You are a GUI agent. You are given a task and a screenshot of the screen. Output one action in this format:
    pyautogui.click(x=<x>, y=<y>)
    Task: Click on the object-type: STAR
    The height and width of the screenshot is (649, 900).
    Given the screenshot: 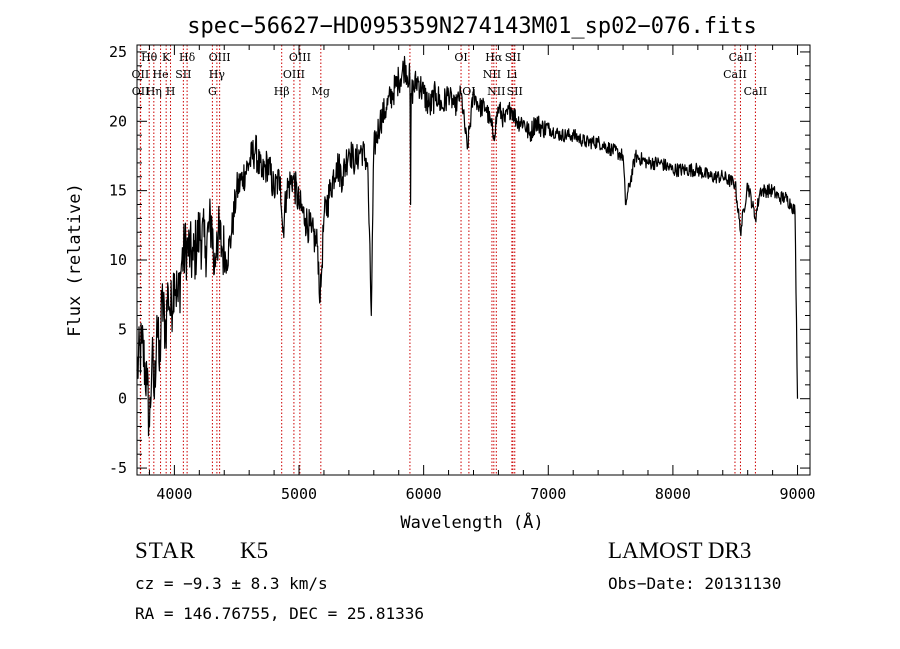 What is the action you would take?
    pyautogui.click(x=165, y=550)
    